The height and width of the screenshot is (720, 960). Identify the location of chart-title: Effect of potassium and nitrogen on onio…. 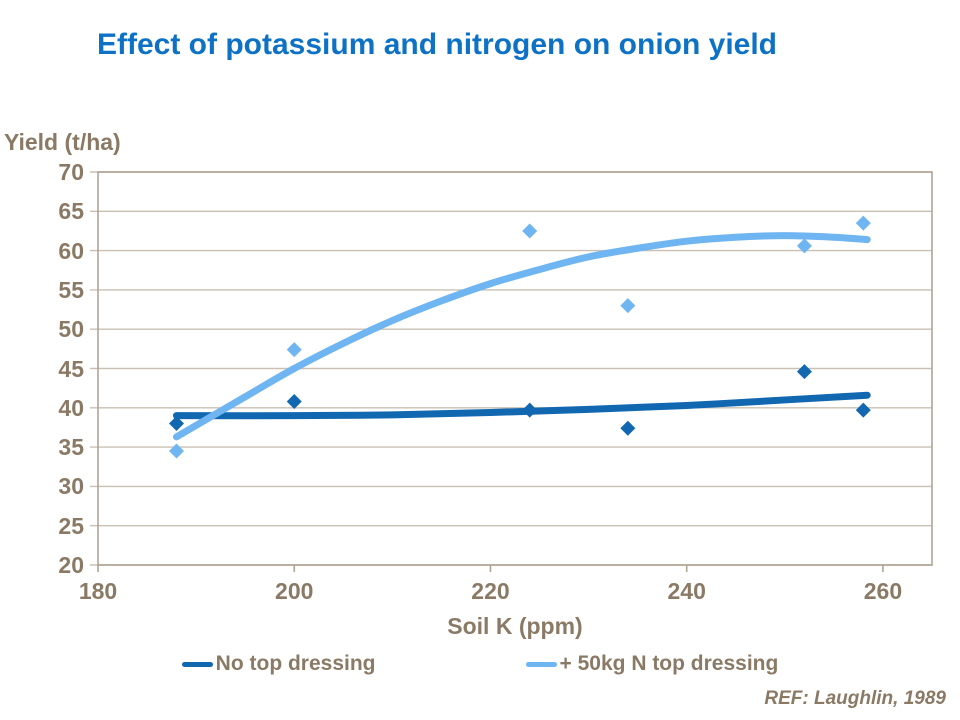
(437, 44).